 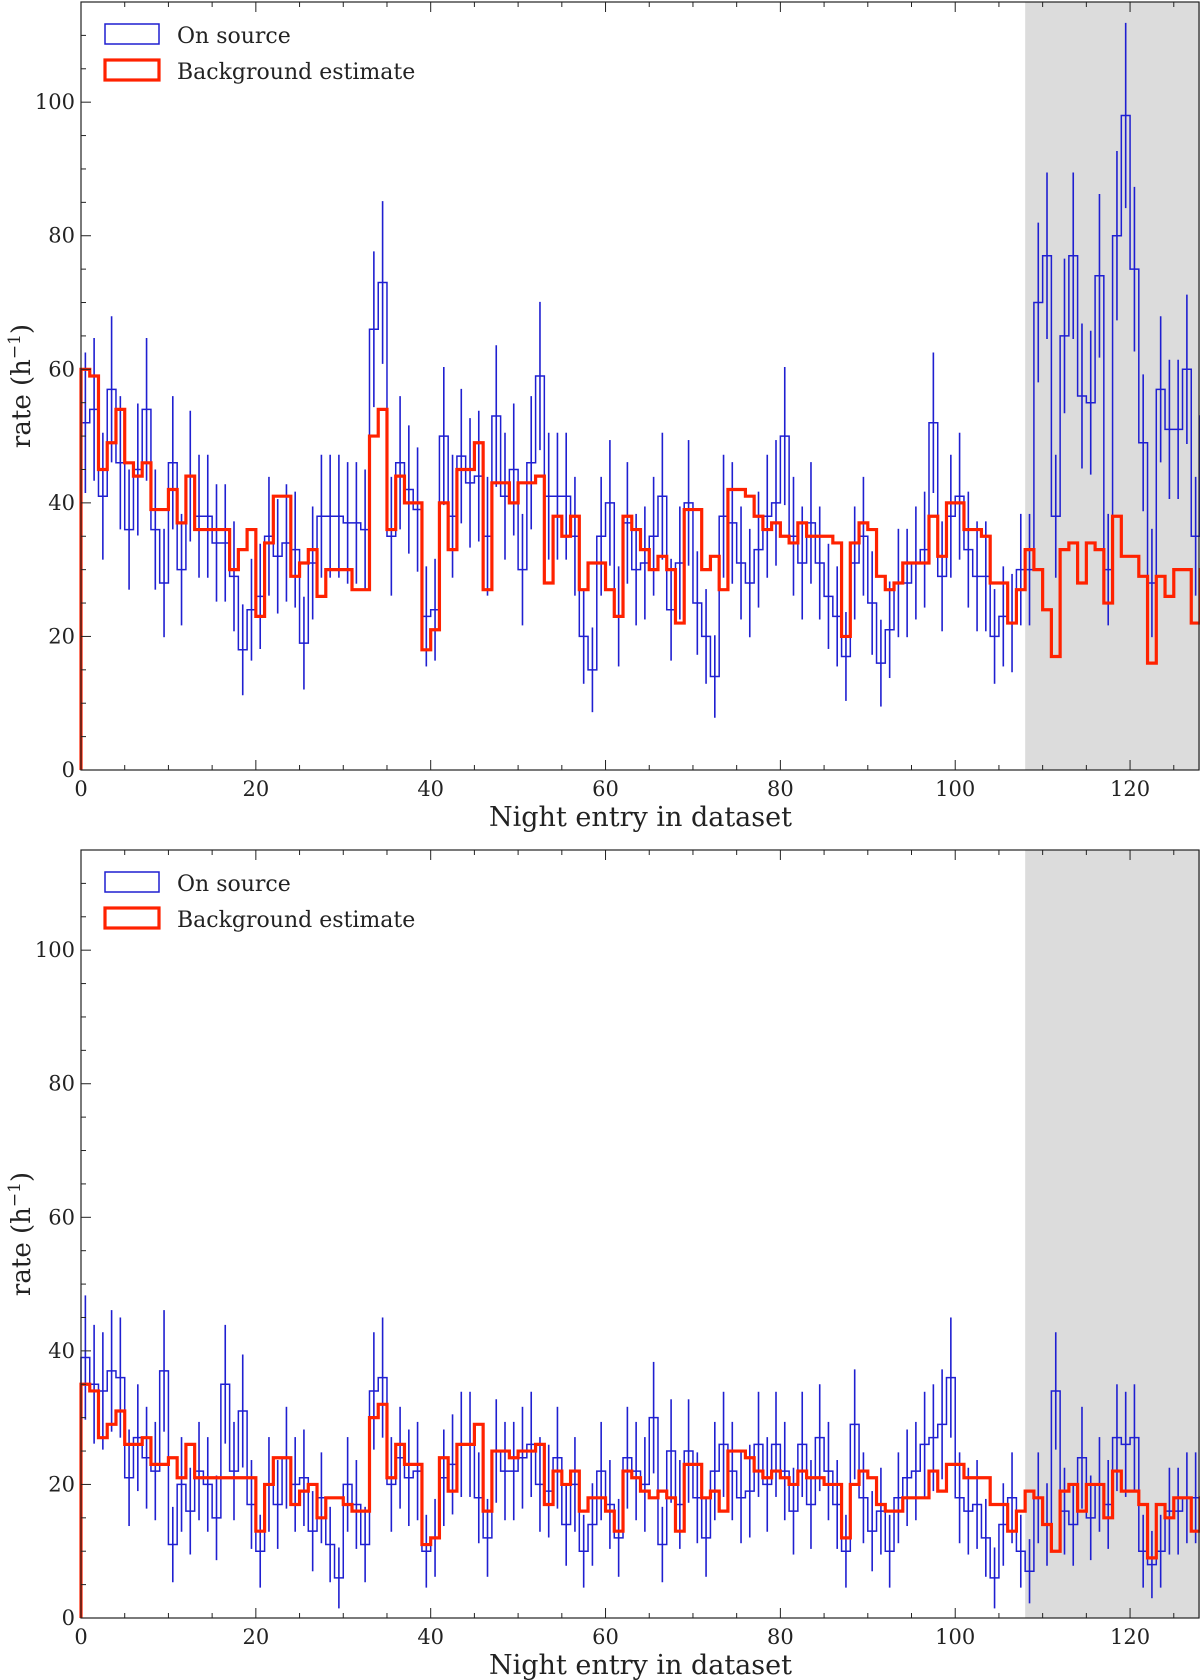 I want to click on background-histogram, so click(x=639, y=1500).